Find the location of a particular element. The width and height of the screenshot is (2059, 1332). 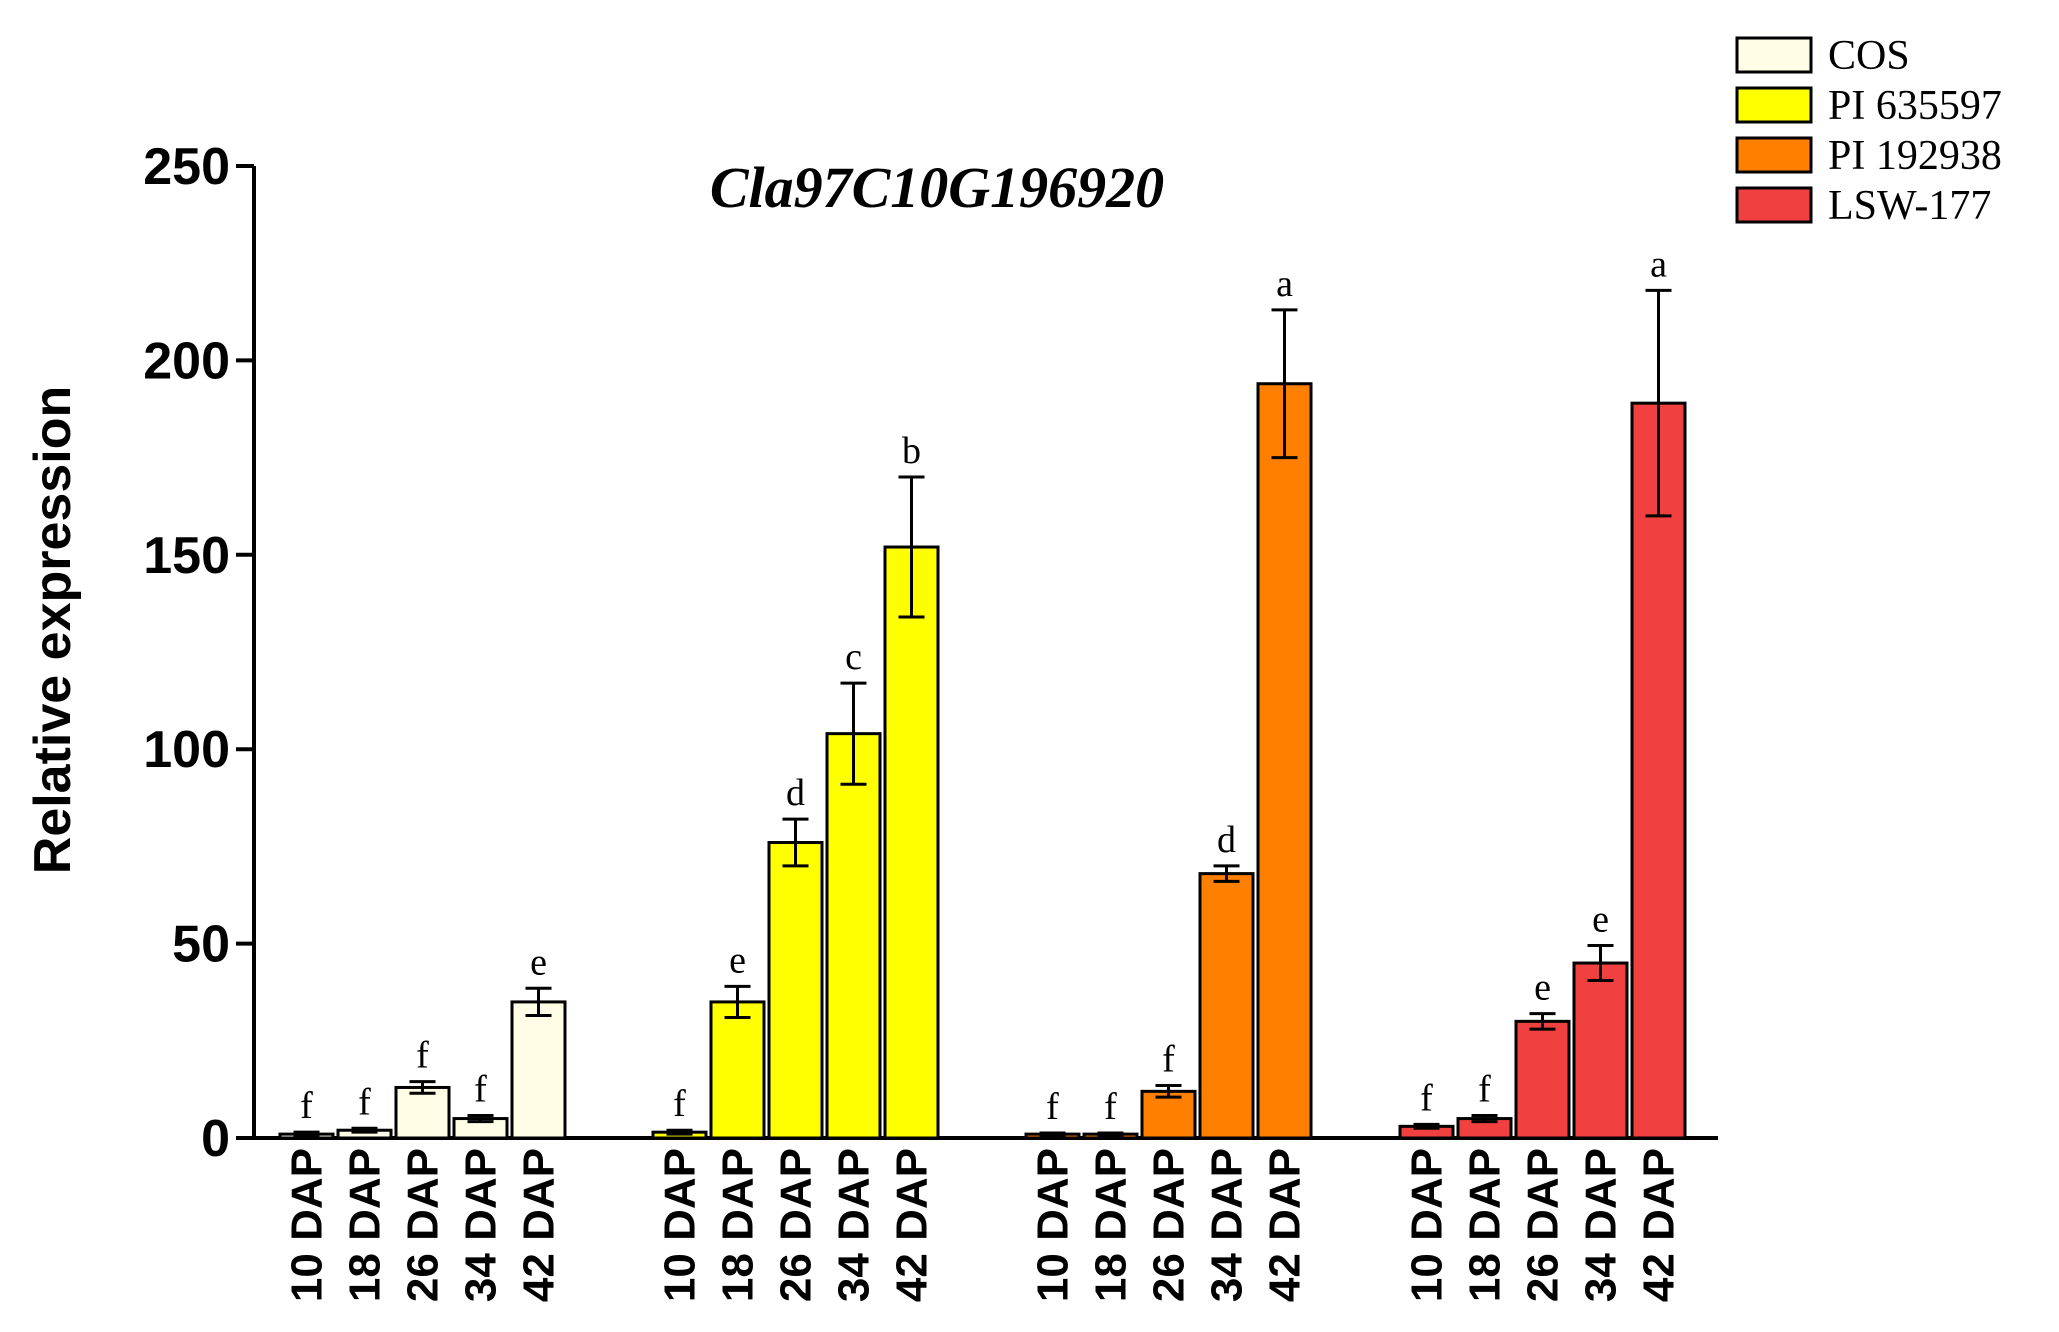

y-tick-label: 50 is located at coordinates (201, 945).